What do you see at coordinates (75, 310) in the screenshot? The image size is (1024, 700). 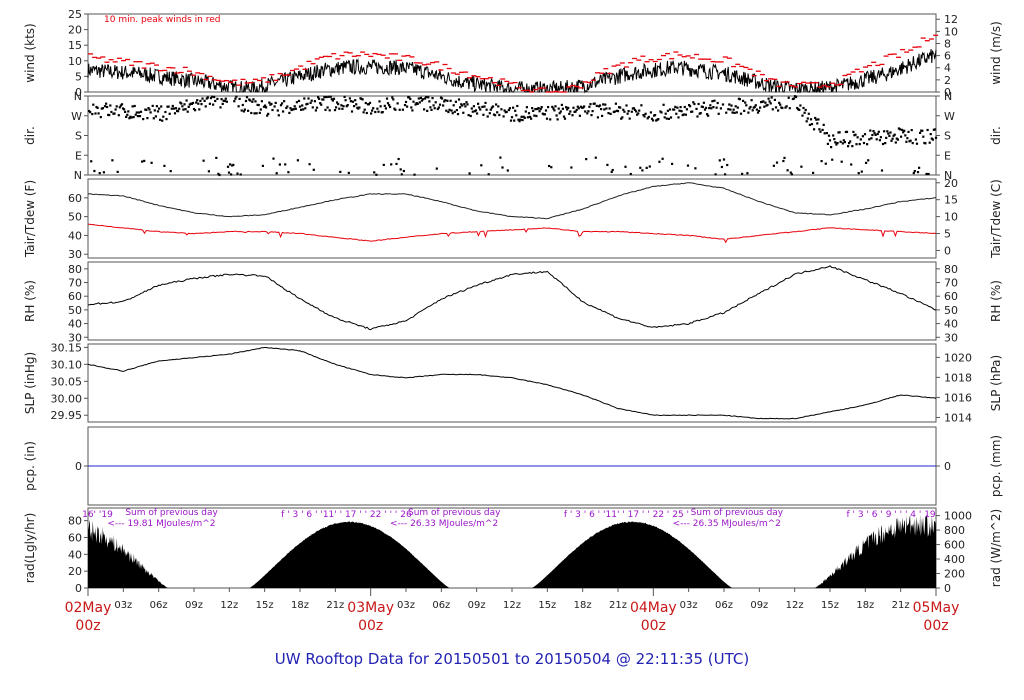 I see `tick-label-left: 50` at bounding box center [75, 310].